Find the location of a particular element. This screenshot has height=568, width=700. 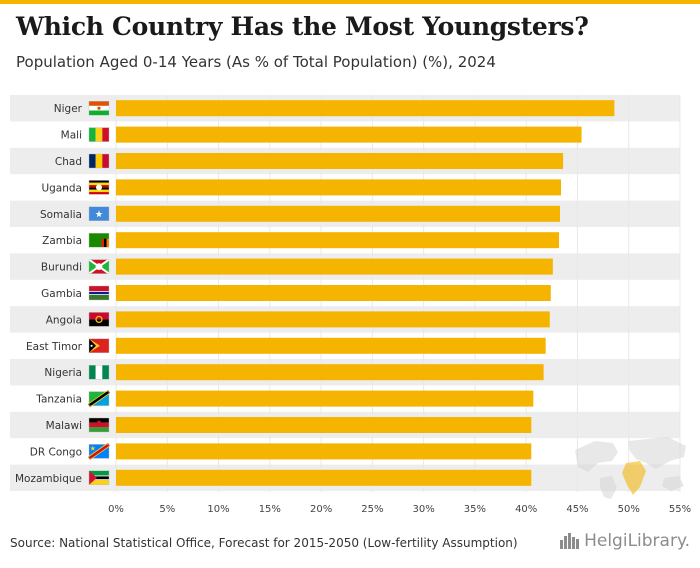

bar-chad is located at coordinates (340, 161).